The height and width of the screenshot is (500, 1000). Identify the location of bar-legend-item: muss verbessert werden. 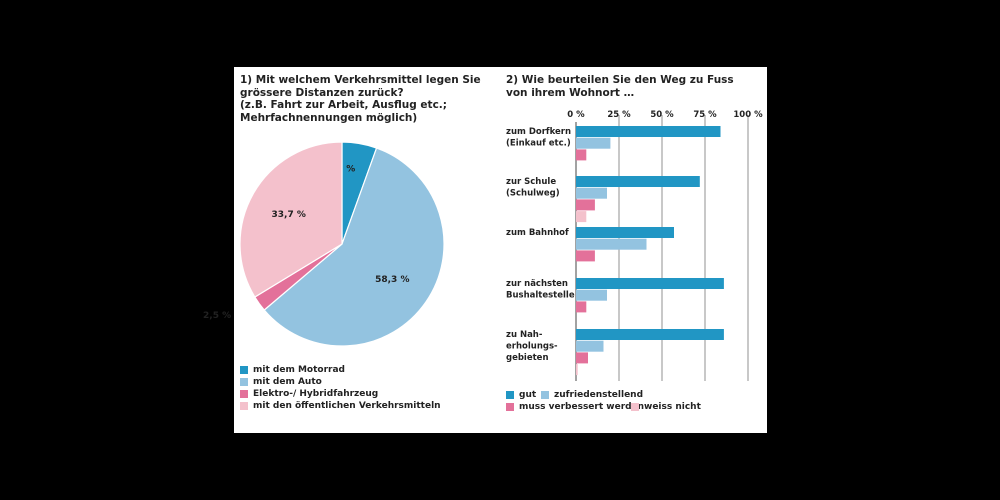
(575, 407).